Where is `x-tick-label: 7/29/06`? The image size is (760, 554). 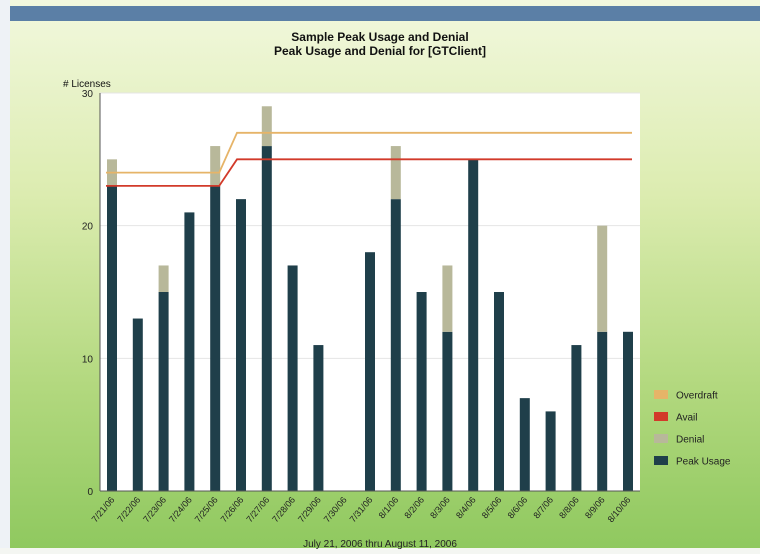
x-tick-label: 7/29/06 is located at coordinates (309, 509).